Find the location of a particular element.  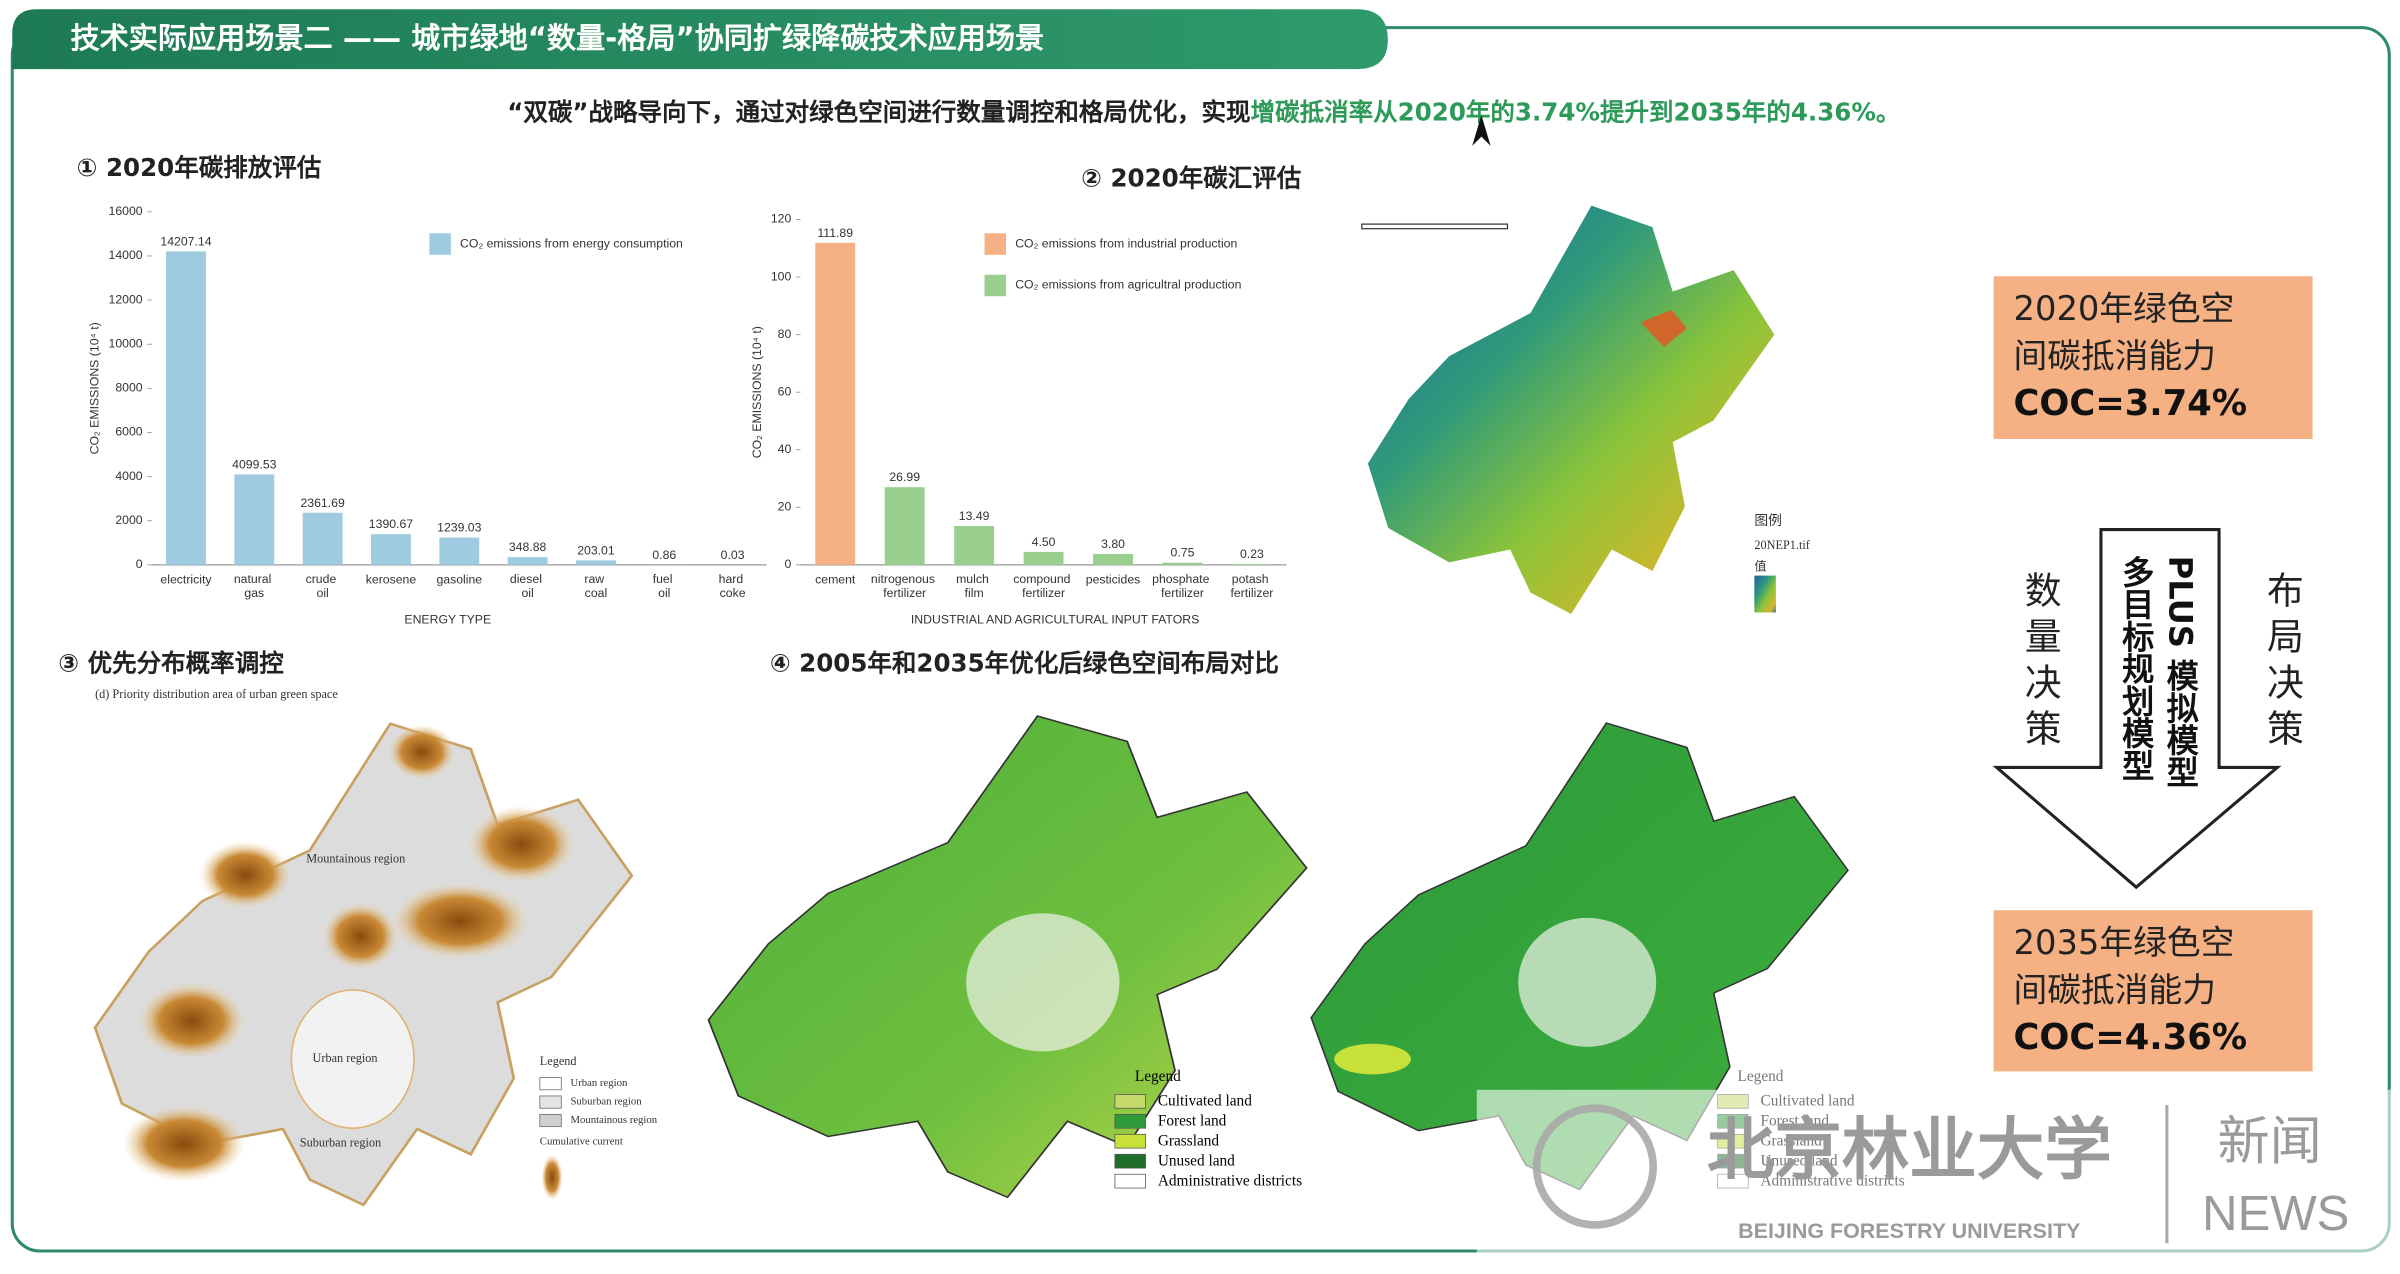

legend-label: CO₂ emissions from energy consumption is located at coordinates (571, 243).